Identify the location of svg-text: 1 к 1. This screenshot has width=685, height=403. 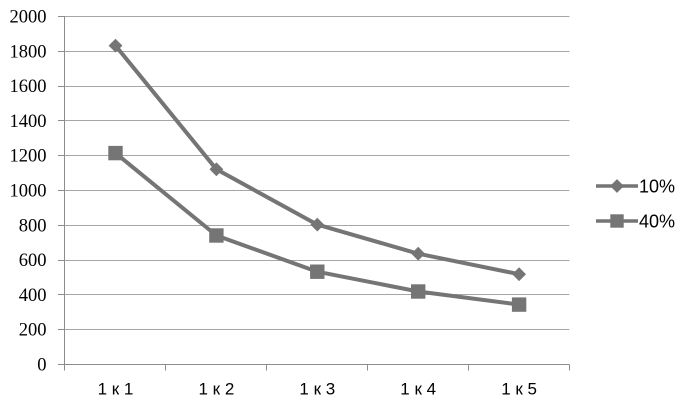
(116, 389).